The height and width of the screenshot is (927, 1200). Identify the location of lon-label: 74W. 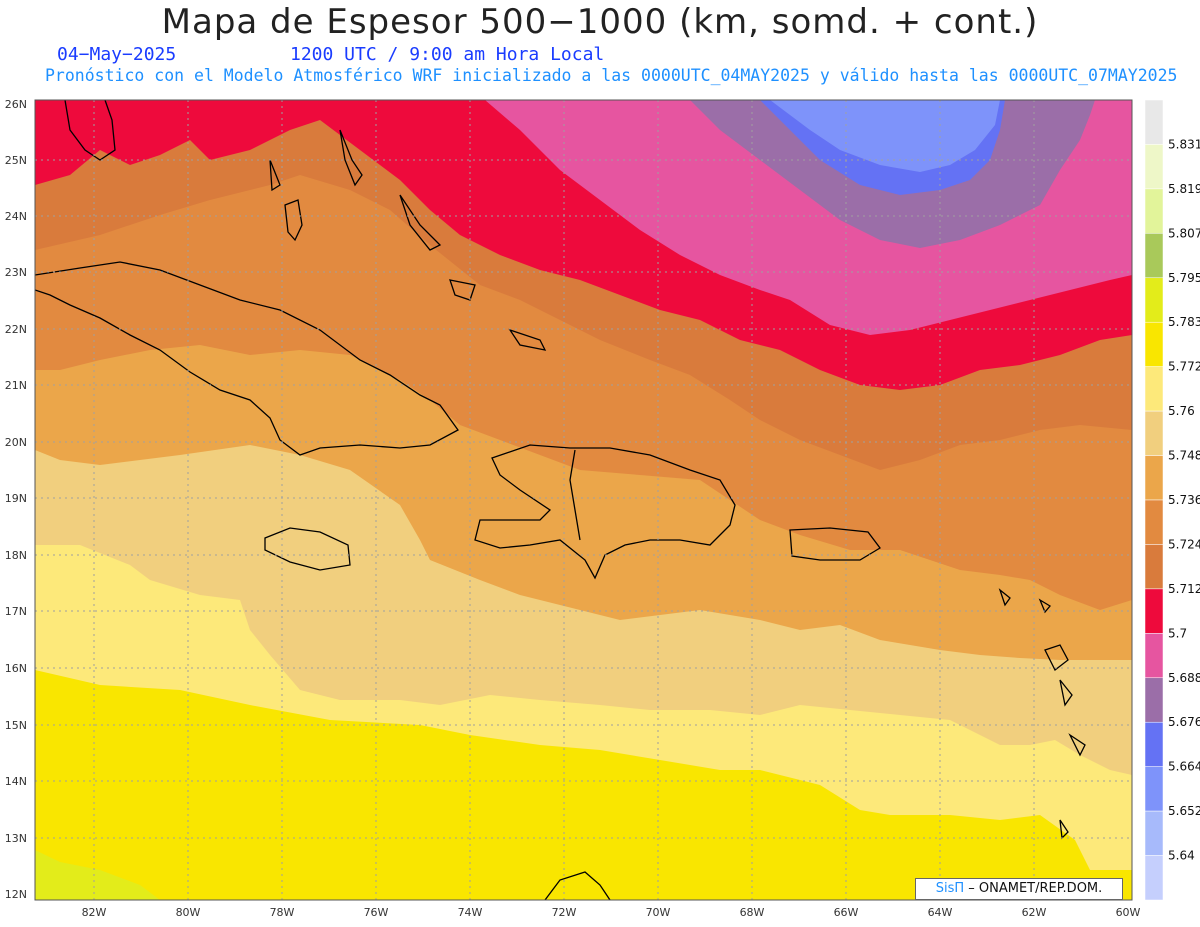
(470, 912).